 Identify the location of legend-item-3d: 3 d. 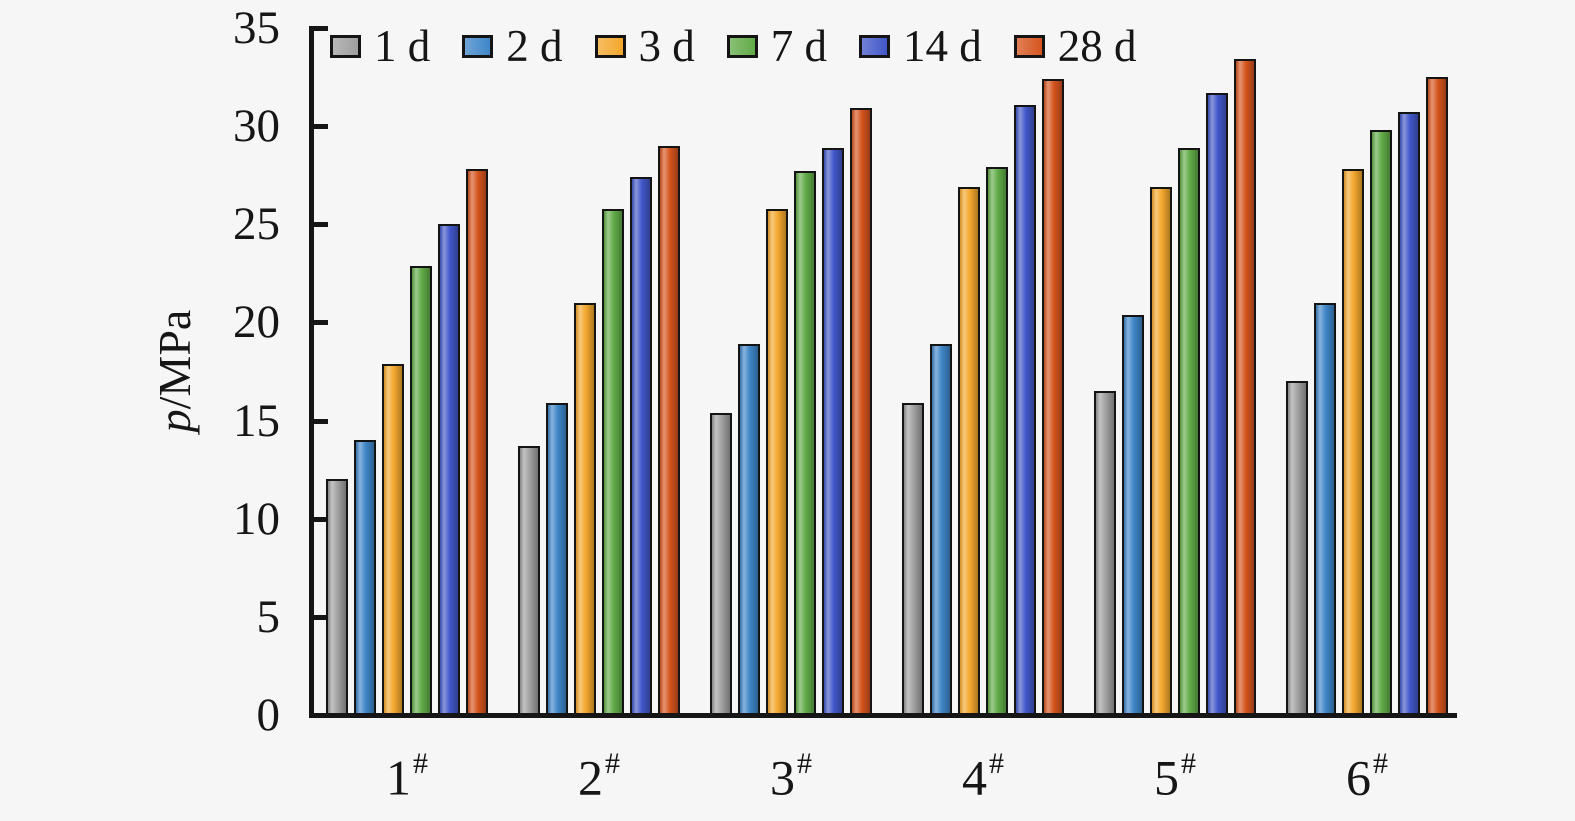
(644, 46).